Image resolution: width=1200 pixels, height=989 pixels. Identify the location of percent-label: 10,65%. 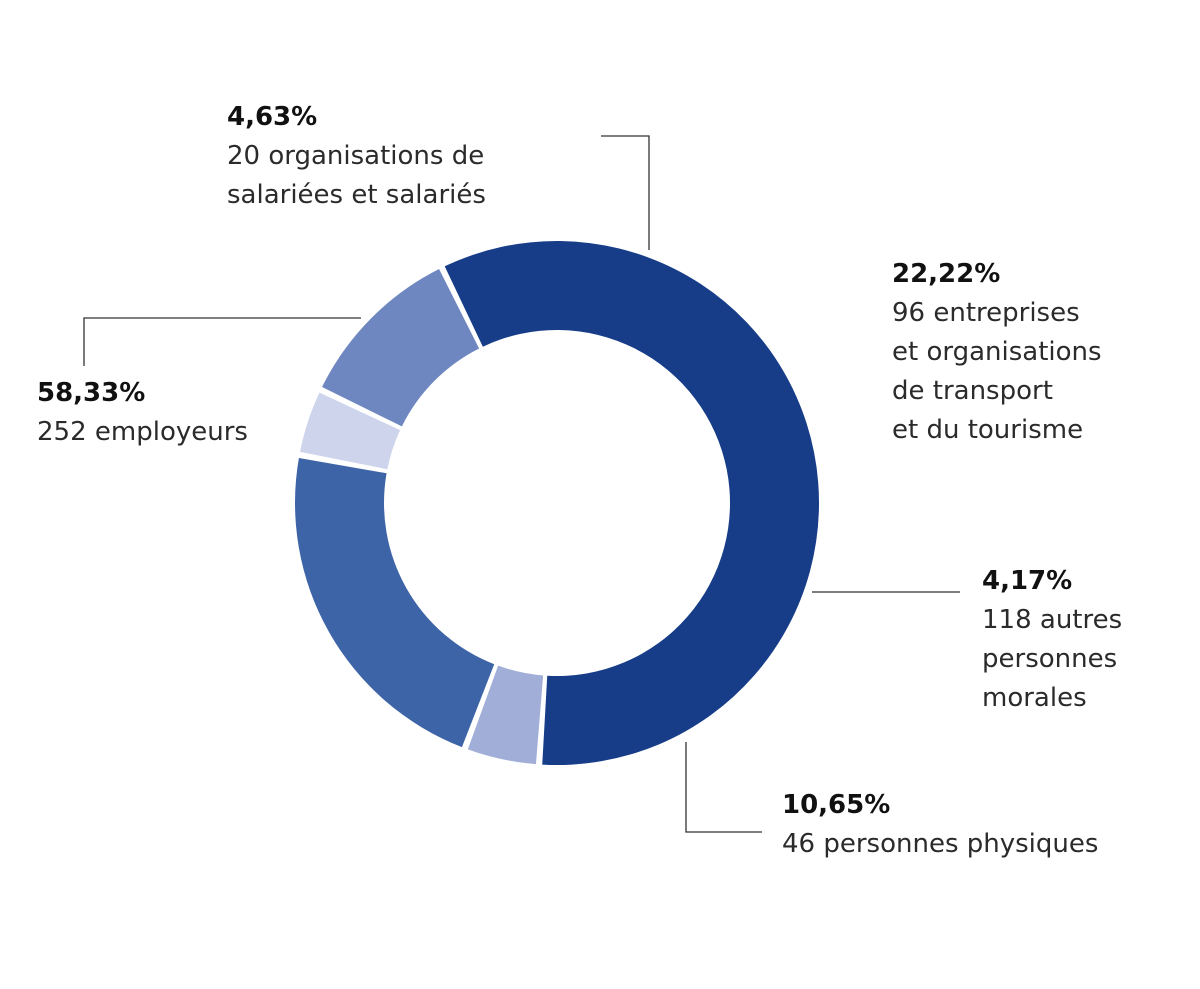
(836, 805).